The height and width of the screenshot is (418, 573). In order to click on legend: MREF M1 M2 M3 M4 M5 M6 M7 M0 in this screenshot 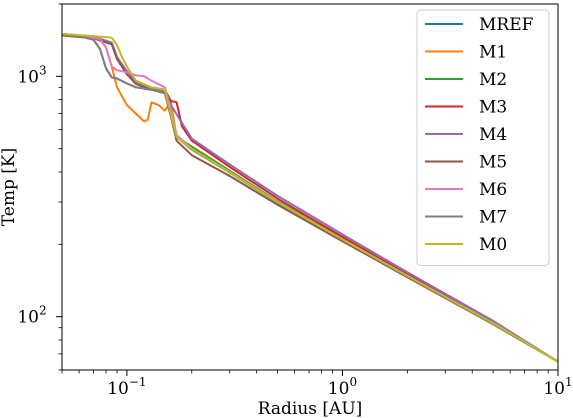, I will do `click(483, 137)`.